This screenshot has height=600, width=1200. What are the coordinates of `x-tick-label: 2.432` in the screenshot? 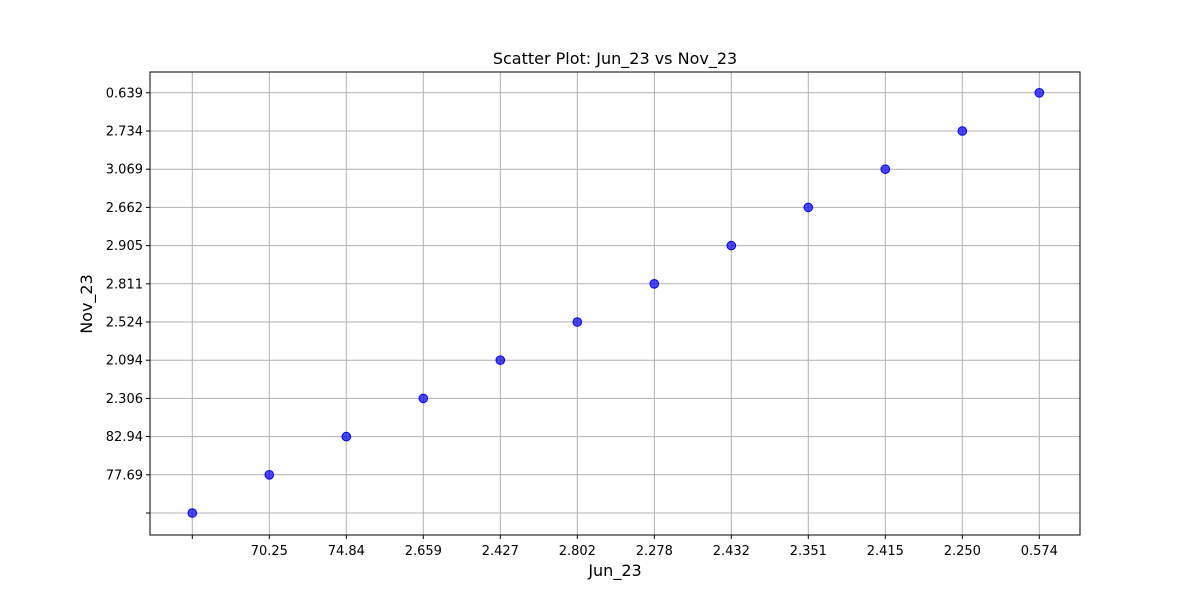 It's located at (731, 551).